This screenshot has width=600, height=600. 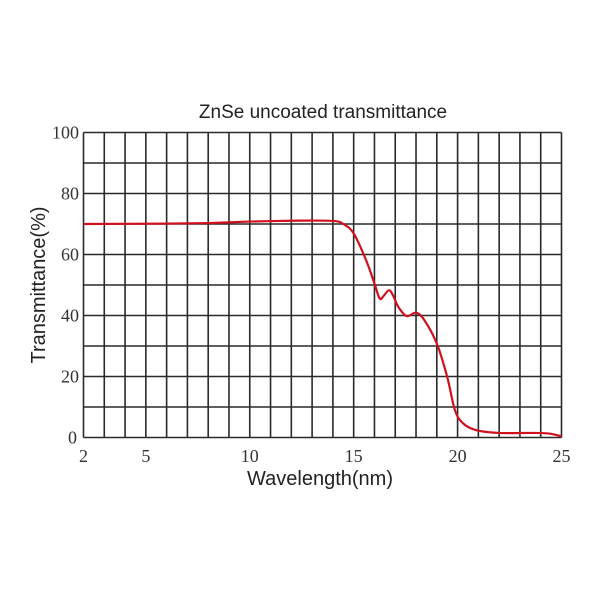 What do you see at coordinates (39, 284) in the screenshot?
I see `y-axis-label: Transmittance(%)` at bounding box center [39, 284].